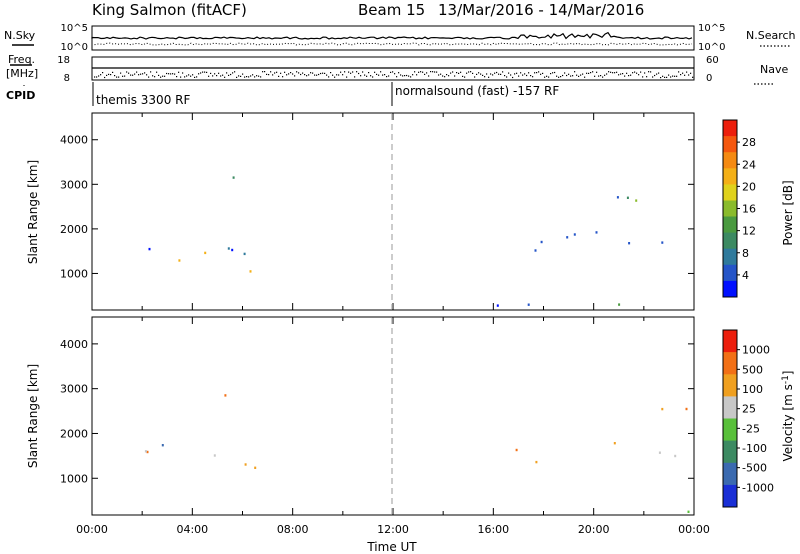 The width and height of the screenshot is (800, 554). I want to click on velocity-colorbar-label: Velocity [m s-1], so click(788, 416).